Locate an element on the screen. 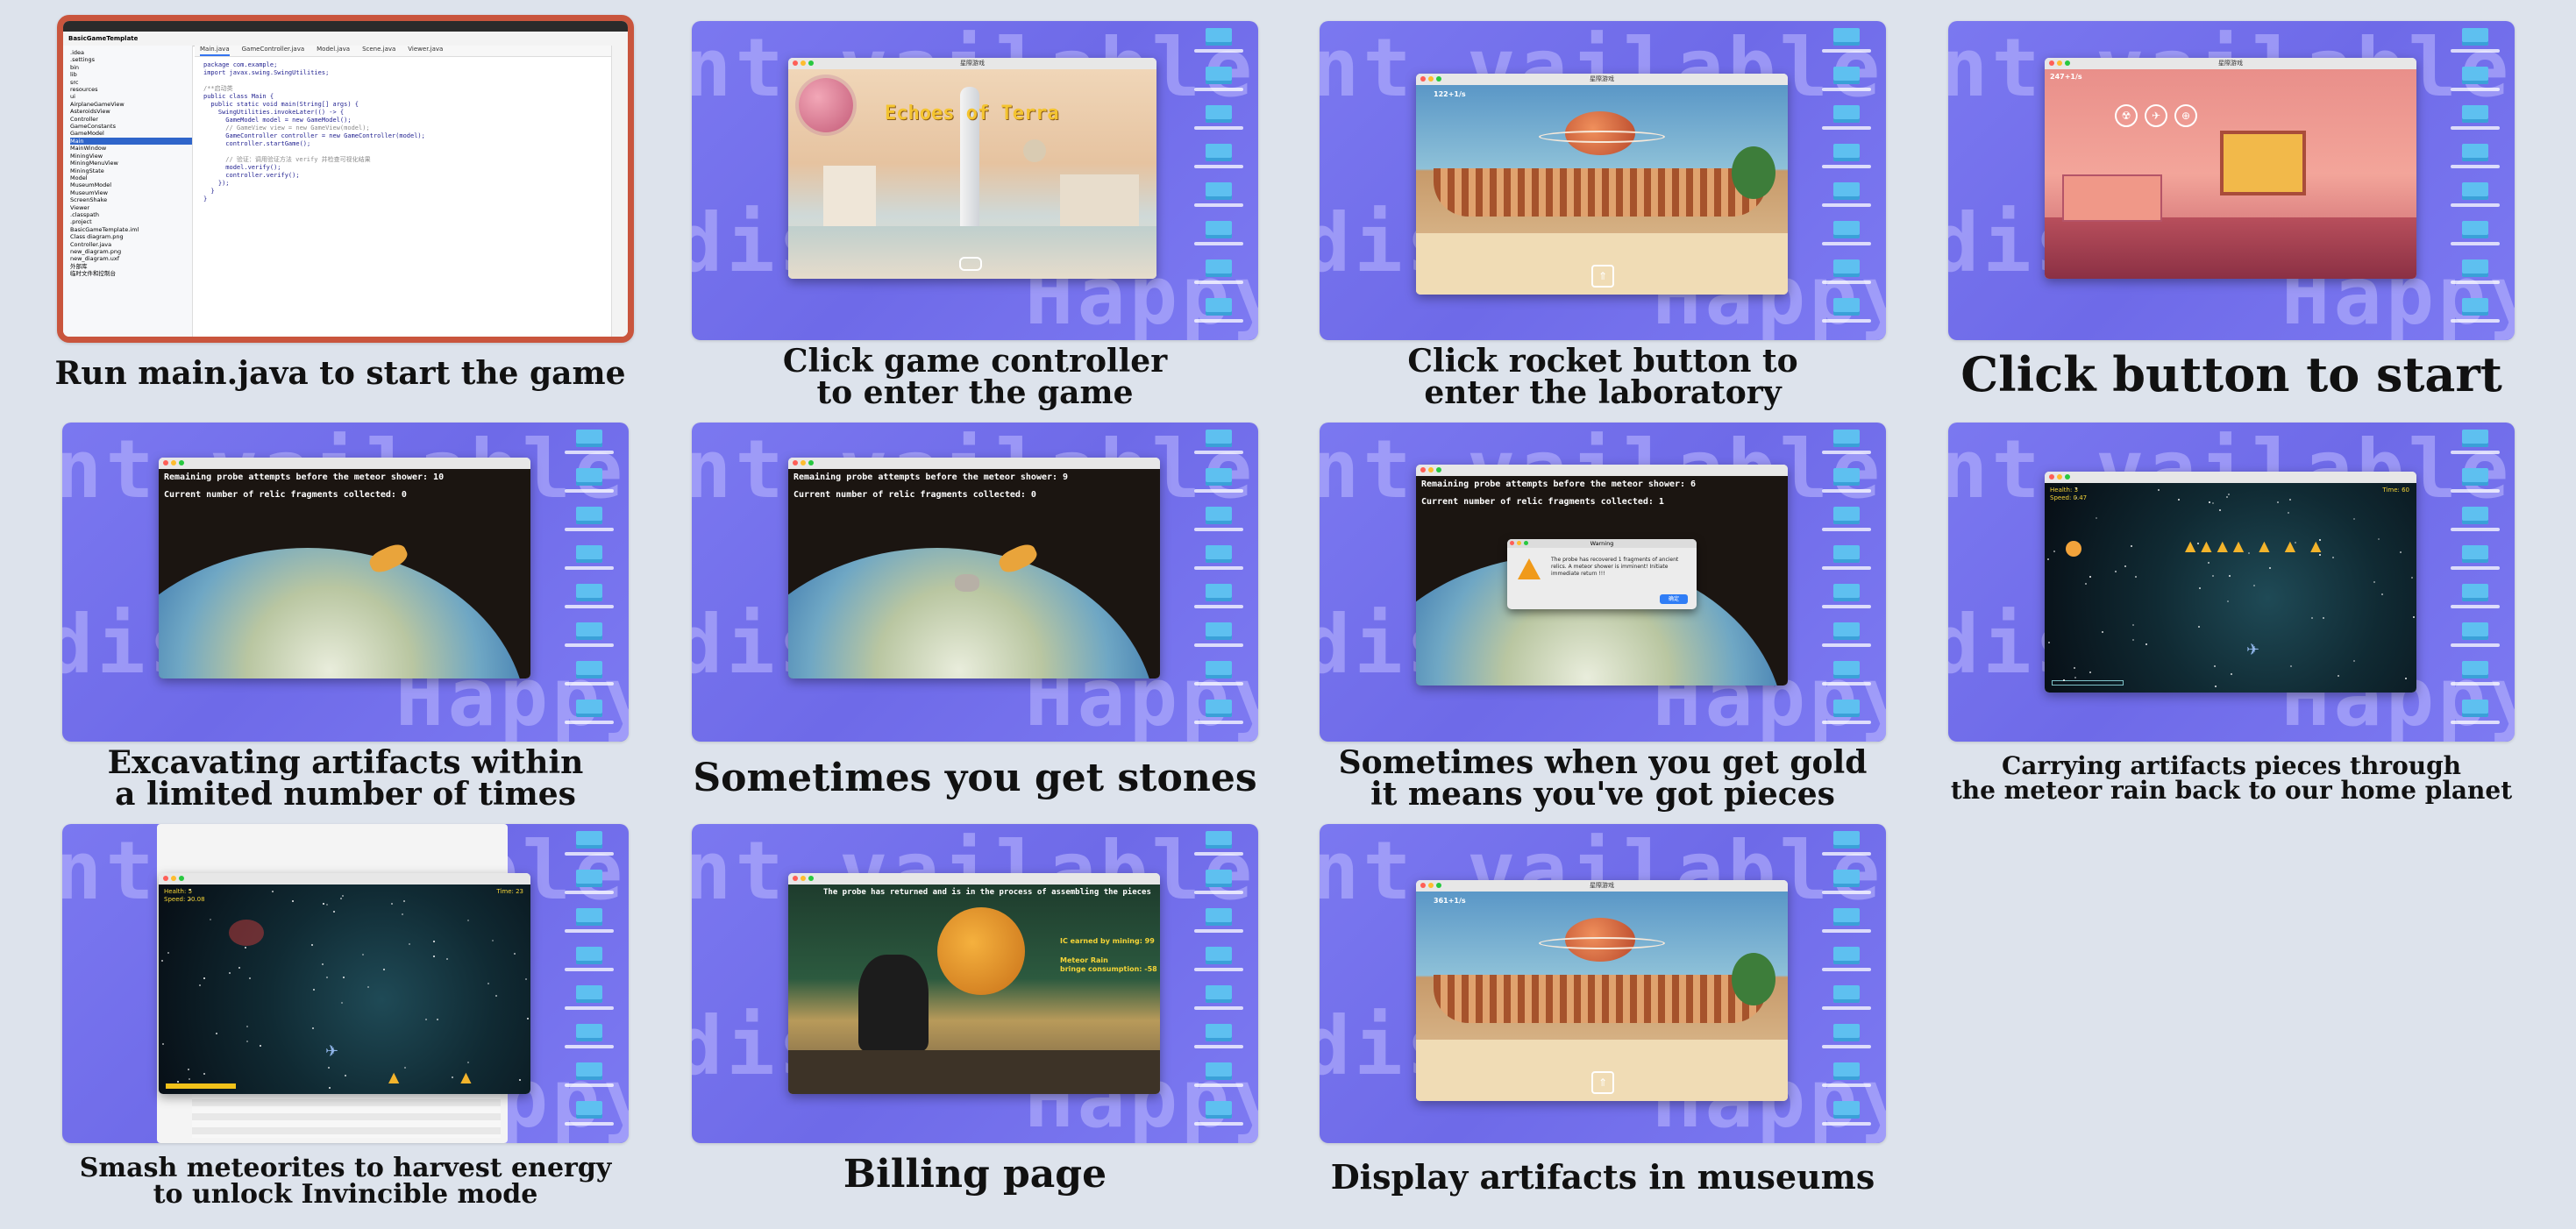  game-window: 星際游戏 122+1/s ⇑ is located at coordinates (1602, 184).